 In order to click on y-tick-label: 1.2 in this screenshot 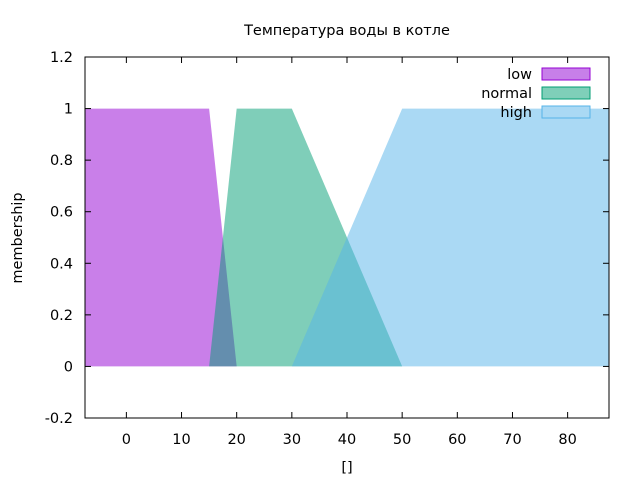, I will do `click(61, 58)`.